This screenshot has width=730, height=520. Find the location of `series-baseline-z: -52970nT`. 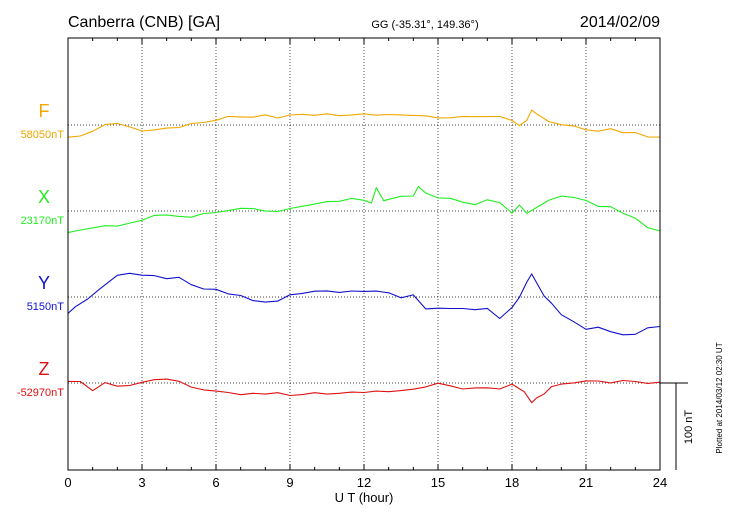

series-baseline-z: -52970nT is located at coordinates (40, 393).